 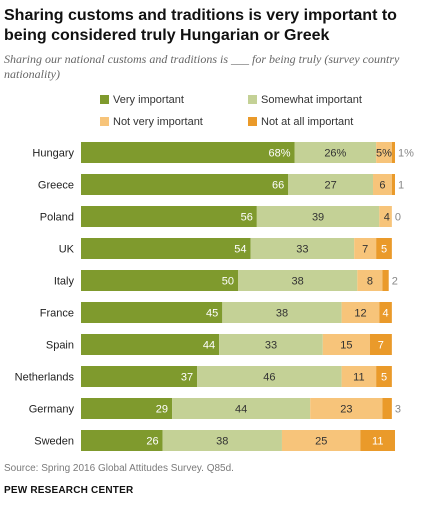 What do you see at coordinates (187, 378) in the screenshot?
I see `data-label: 37` at bounding box center [187, 378].